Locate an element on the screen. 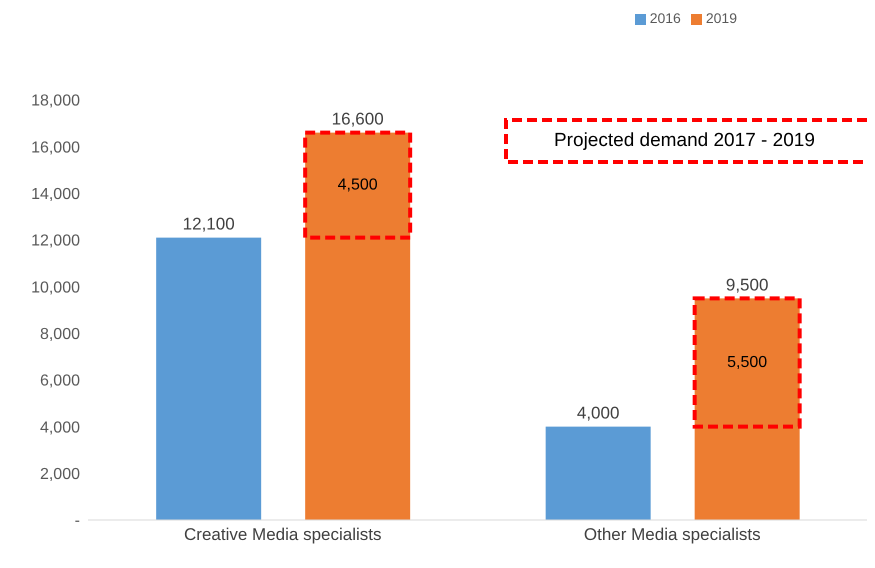 This screenshot has width=875, height=568. y-tick-label: 4,000 is located at coordinates (60, 427).